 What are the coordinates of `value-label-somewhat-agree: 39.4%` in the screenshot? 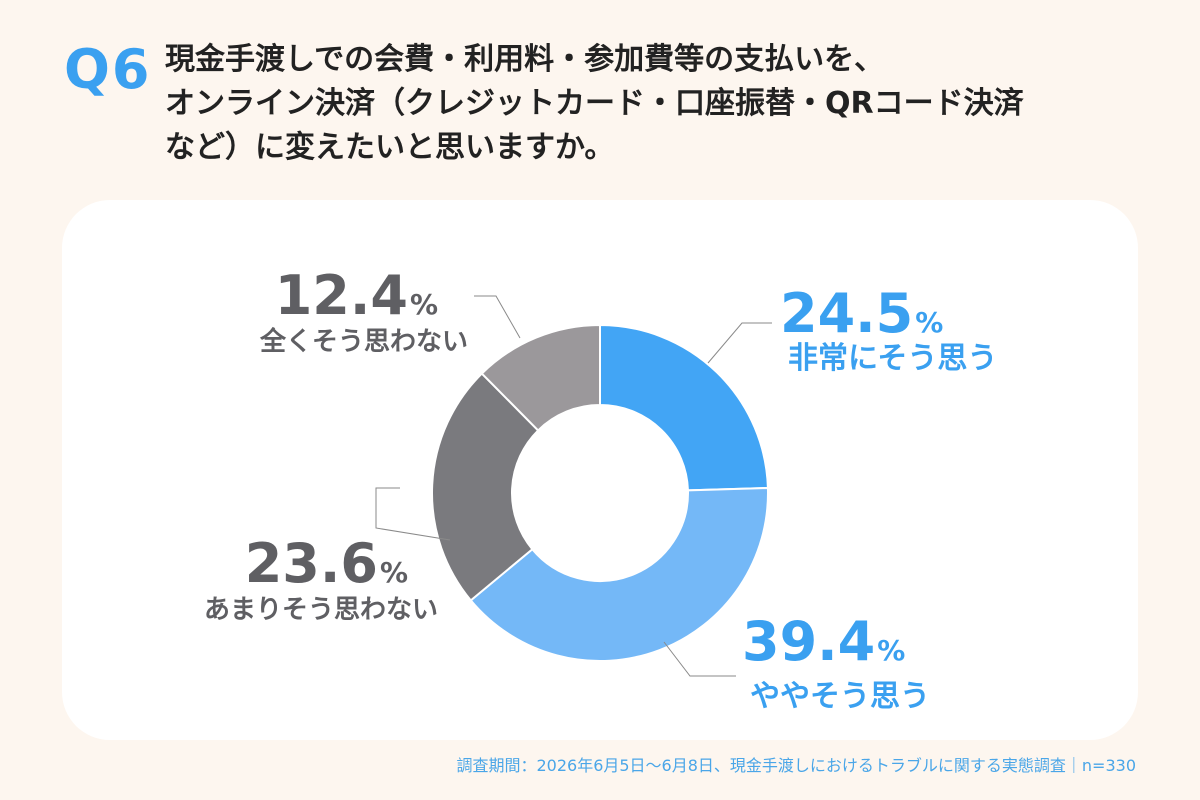 It's located at (823, 641).